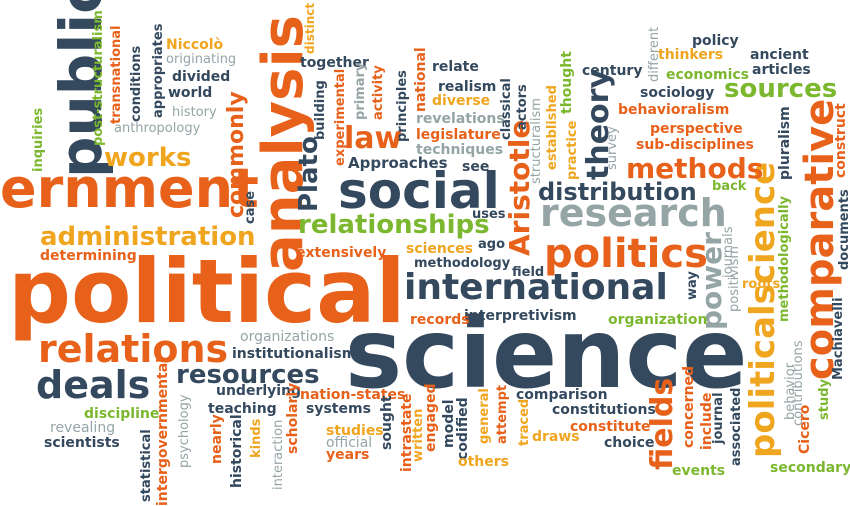  What do you see at coordinates (353, 395) in the screenshot?
I see `word-nation-states: nation-states` at bounding box center [353, 395].